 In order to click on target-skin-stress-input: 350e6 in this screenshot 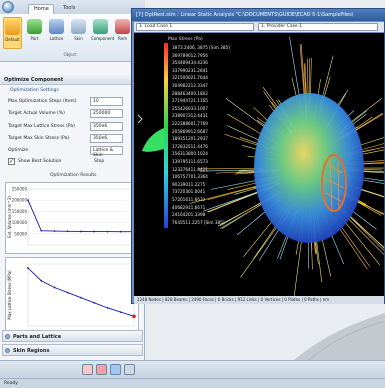, I will do `click(106, 138)`.